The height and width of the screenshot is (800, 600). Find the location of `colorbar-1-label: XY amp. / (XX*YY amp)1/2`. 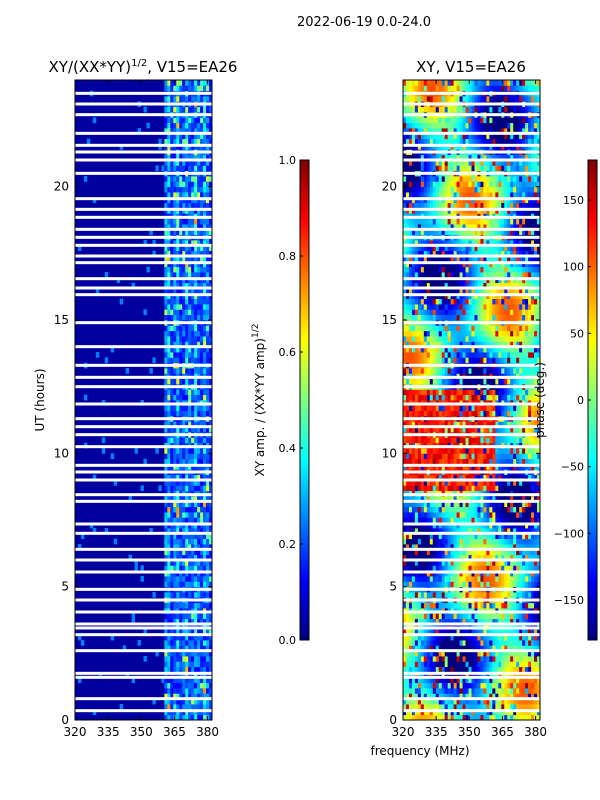

colorbar-1-label: XY amp. / (XX*YY amp)1/2 is located at coordinates (259, 400).